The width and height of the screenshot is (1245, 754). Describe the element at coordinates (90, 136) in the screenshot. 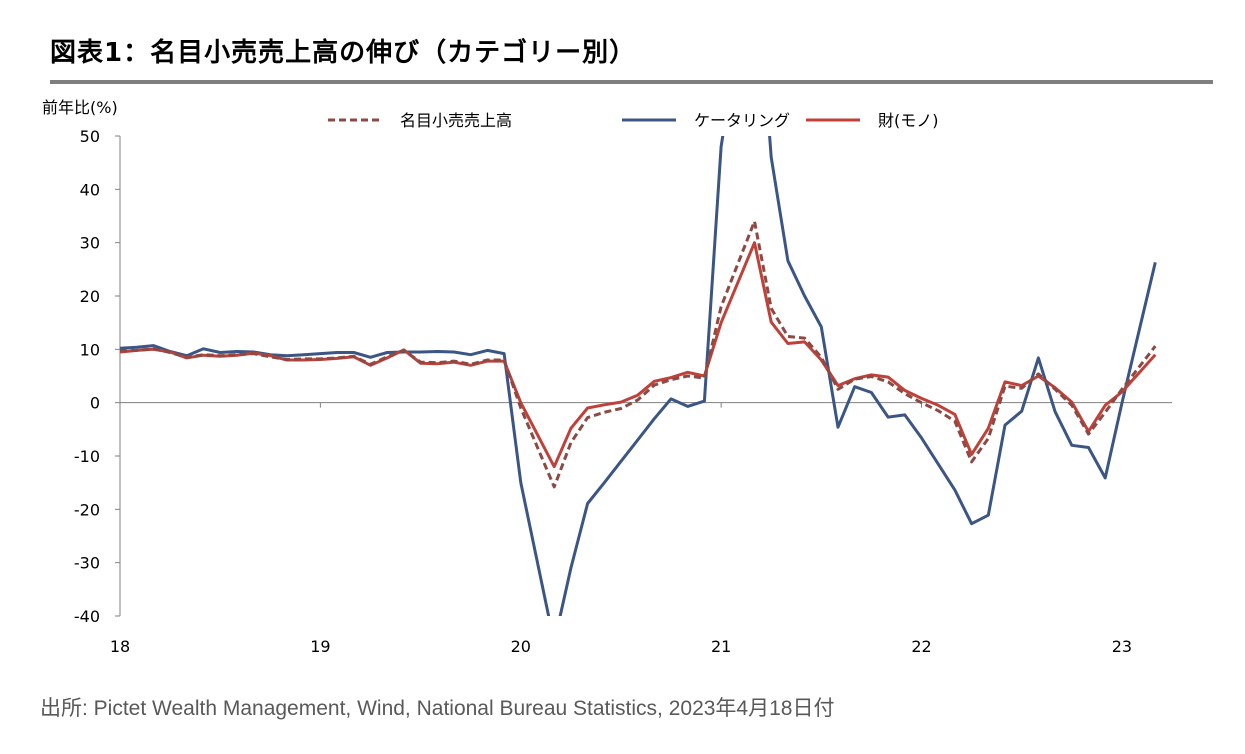

I see `y-tick-label: 50` at that location.